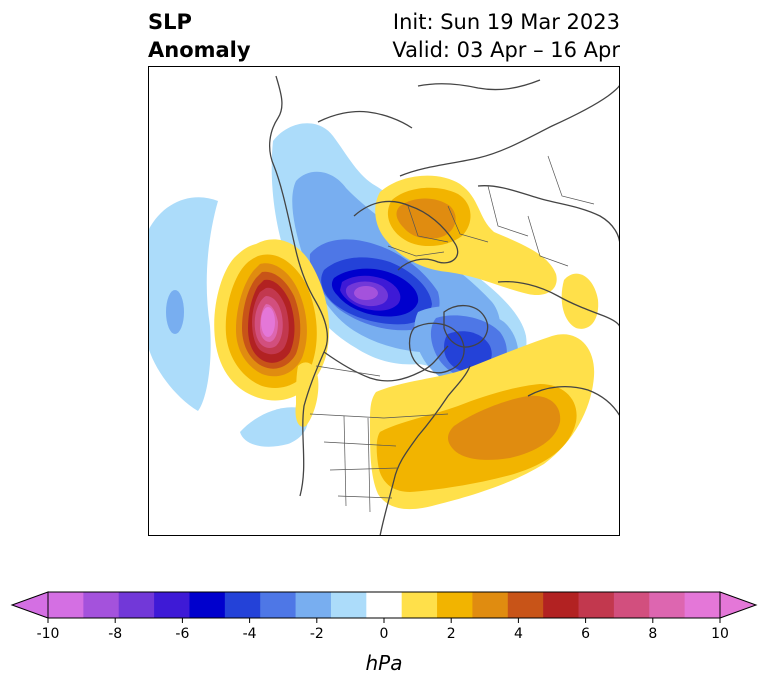 The image size is (768, 686). Describe the element at coordinates (518, 634) in the screenshot. I see `colorbar-tick-label: 4` at that location.